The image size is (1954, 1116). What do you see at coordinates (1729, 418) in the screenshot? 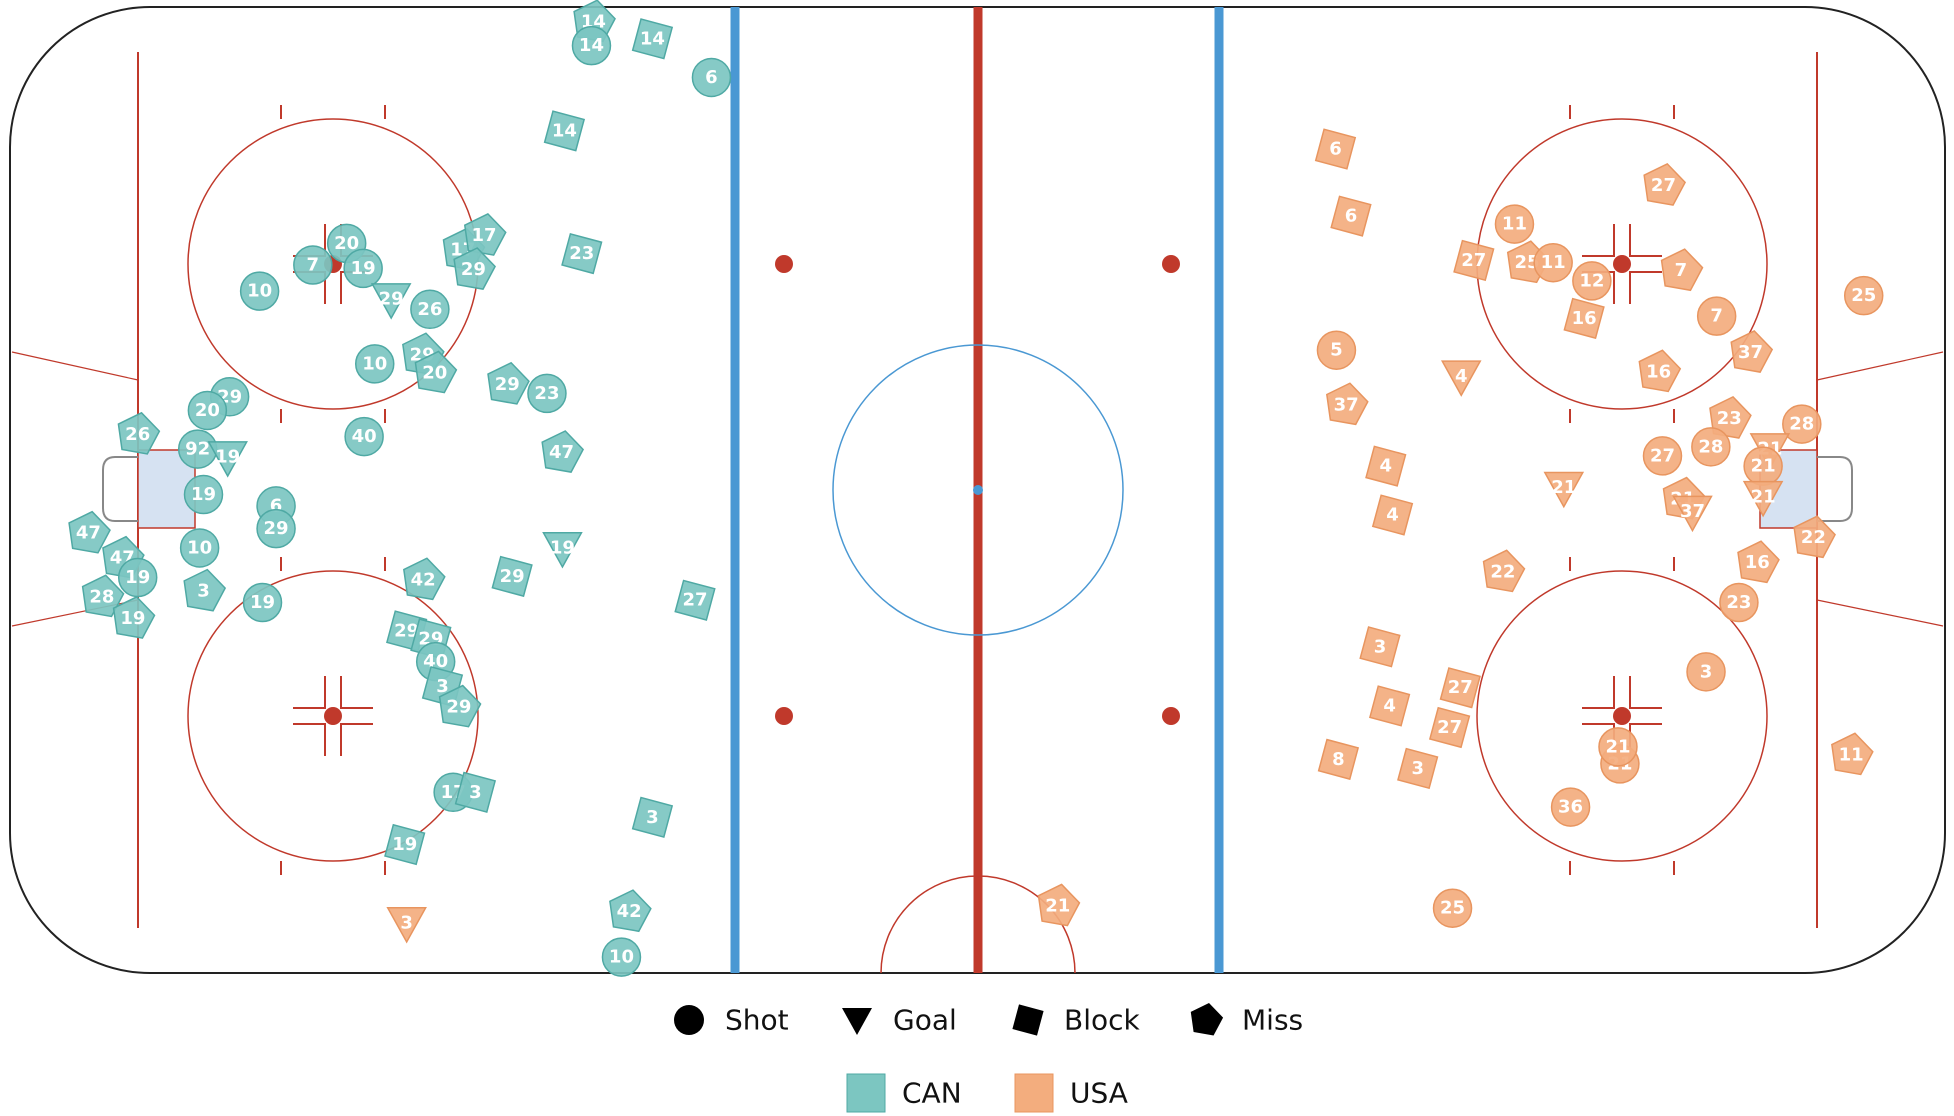
I see `point-label: 23` at bounding box center [1729, 418].